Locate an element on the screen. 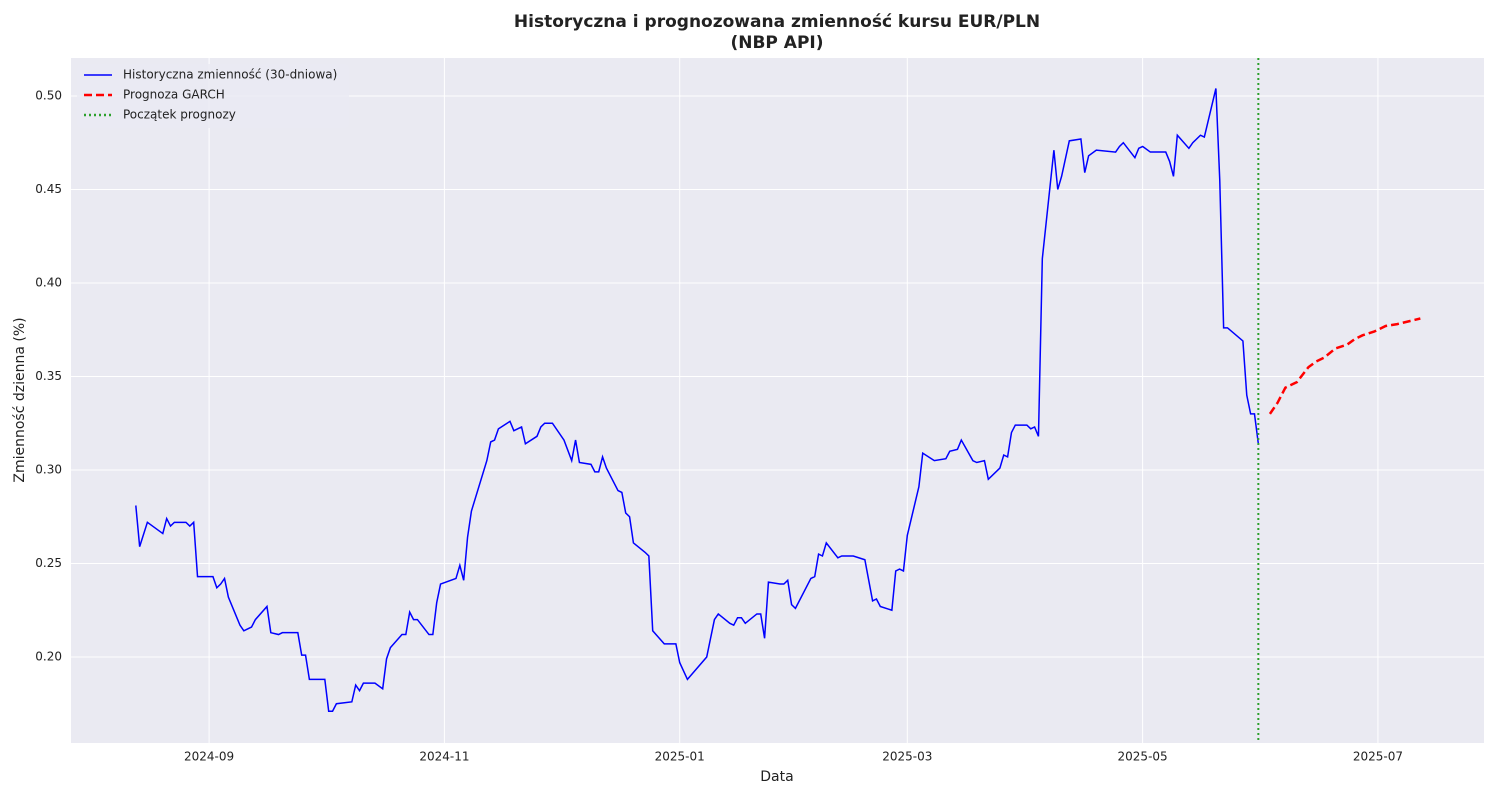 This screenshot has width=1500, height=800. x-tick-label: 2025-07 is located at coordinates (1378, 757).